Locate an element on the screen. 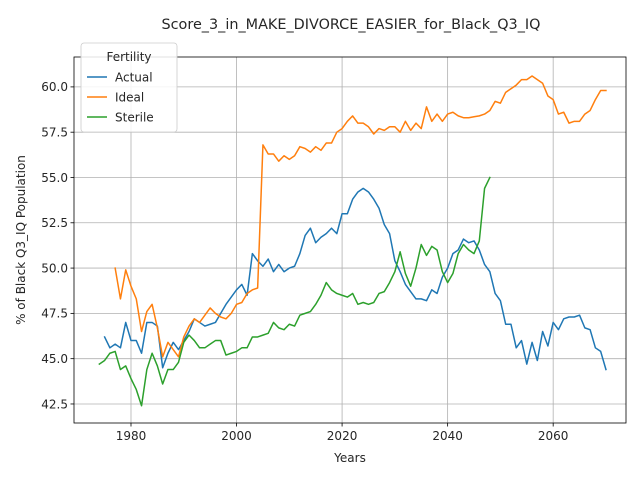  x-axis-label: Years is located at coordinates (349, 458).